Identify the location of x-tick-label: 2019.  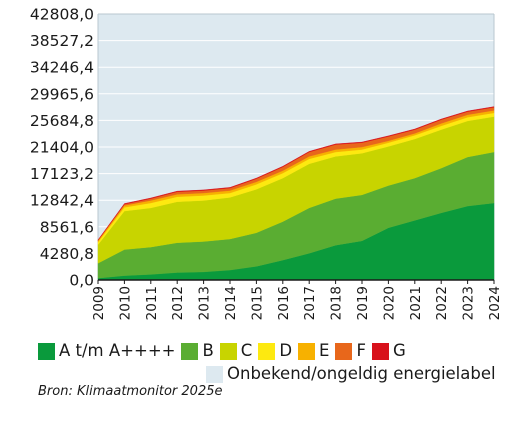
(363, 303).